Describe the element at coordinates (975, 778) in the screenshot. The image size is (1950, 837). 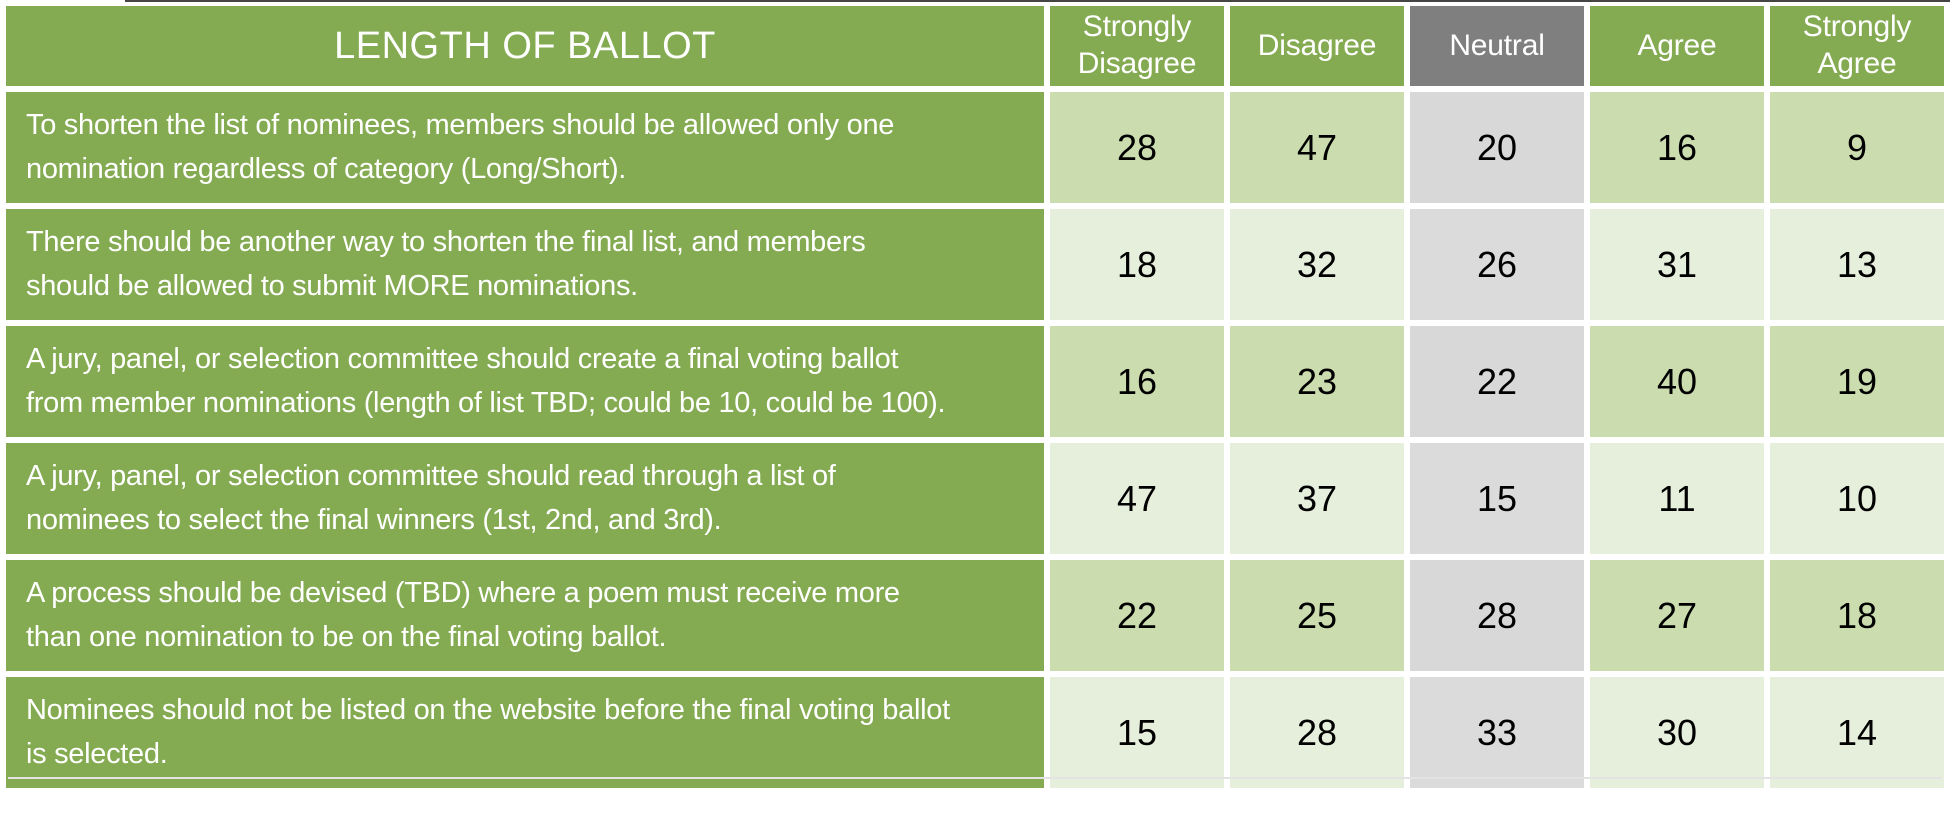
I see `table-bottom-edge` at that location.